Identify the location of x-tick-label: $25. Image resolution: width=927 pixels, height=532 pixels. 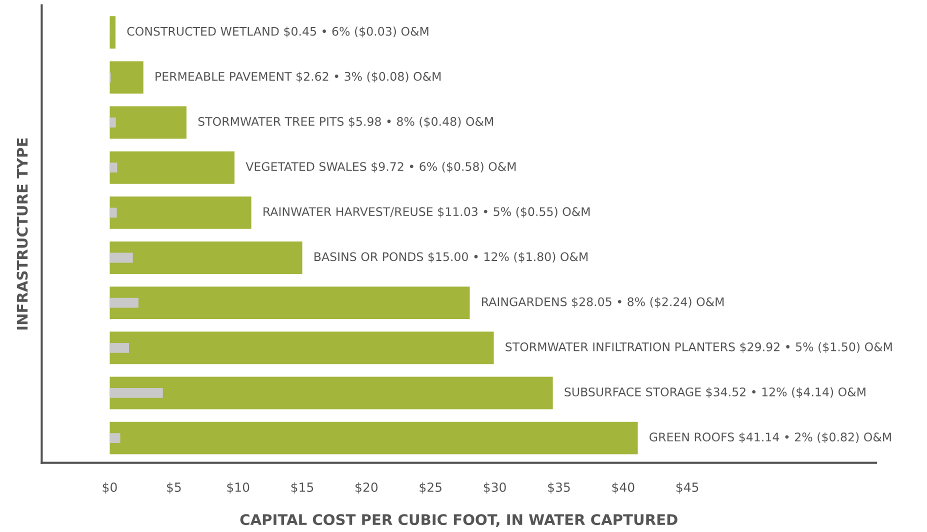
(431, 488).